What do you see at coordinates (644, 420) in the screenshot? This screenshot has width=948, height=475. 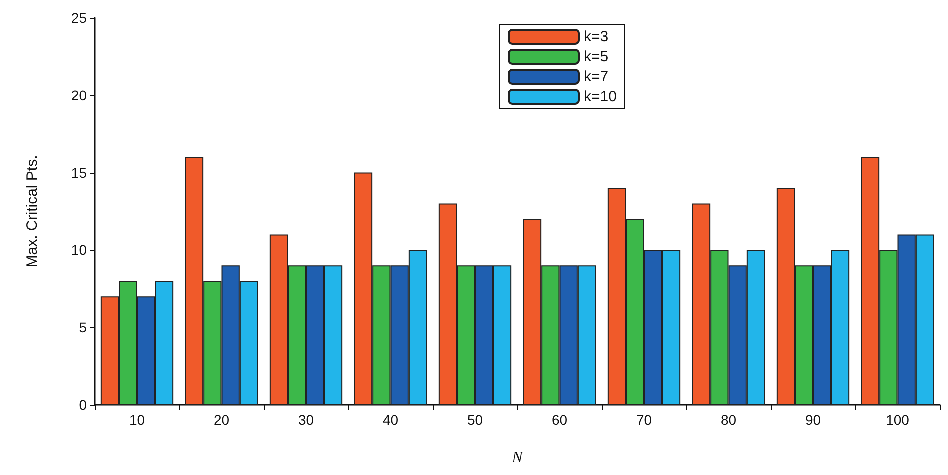 I see `x-tick-label: 70` at bounding box center [644, 420].